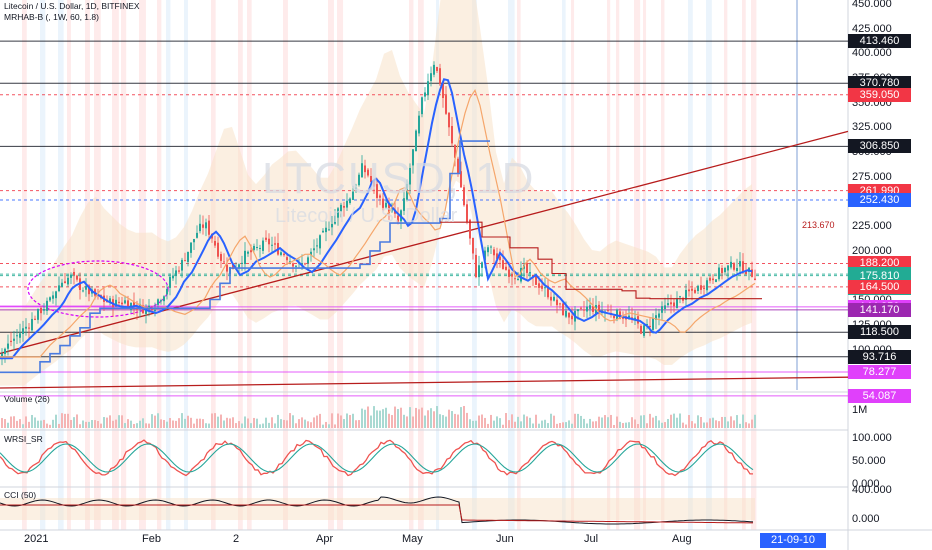 Image resolution: width=932 pixels, height=550 pixels. Describe the element at coordinates (866, 519) in the screenshot. I see `cci-tick-0: 0.000` at that location.